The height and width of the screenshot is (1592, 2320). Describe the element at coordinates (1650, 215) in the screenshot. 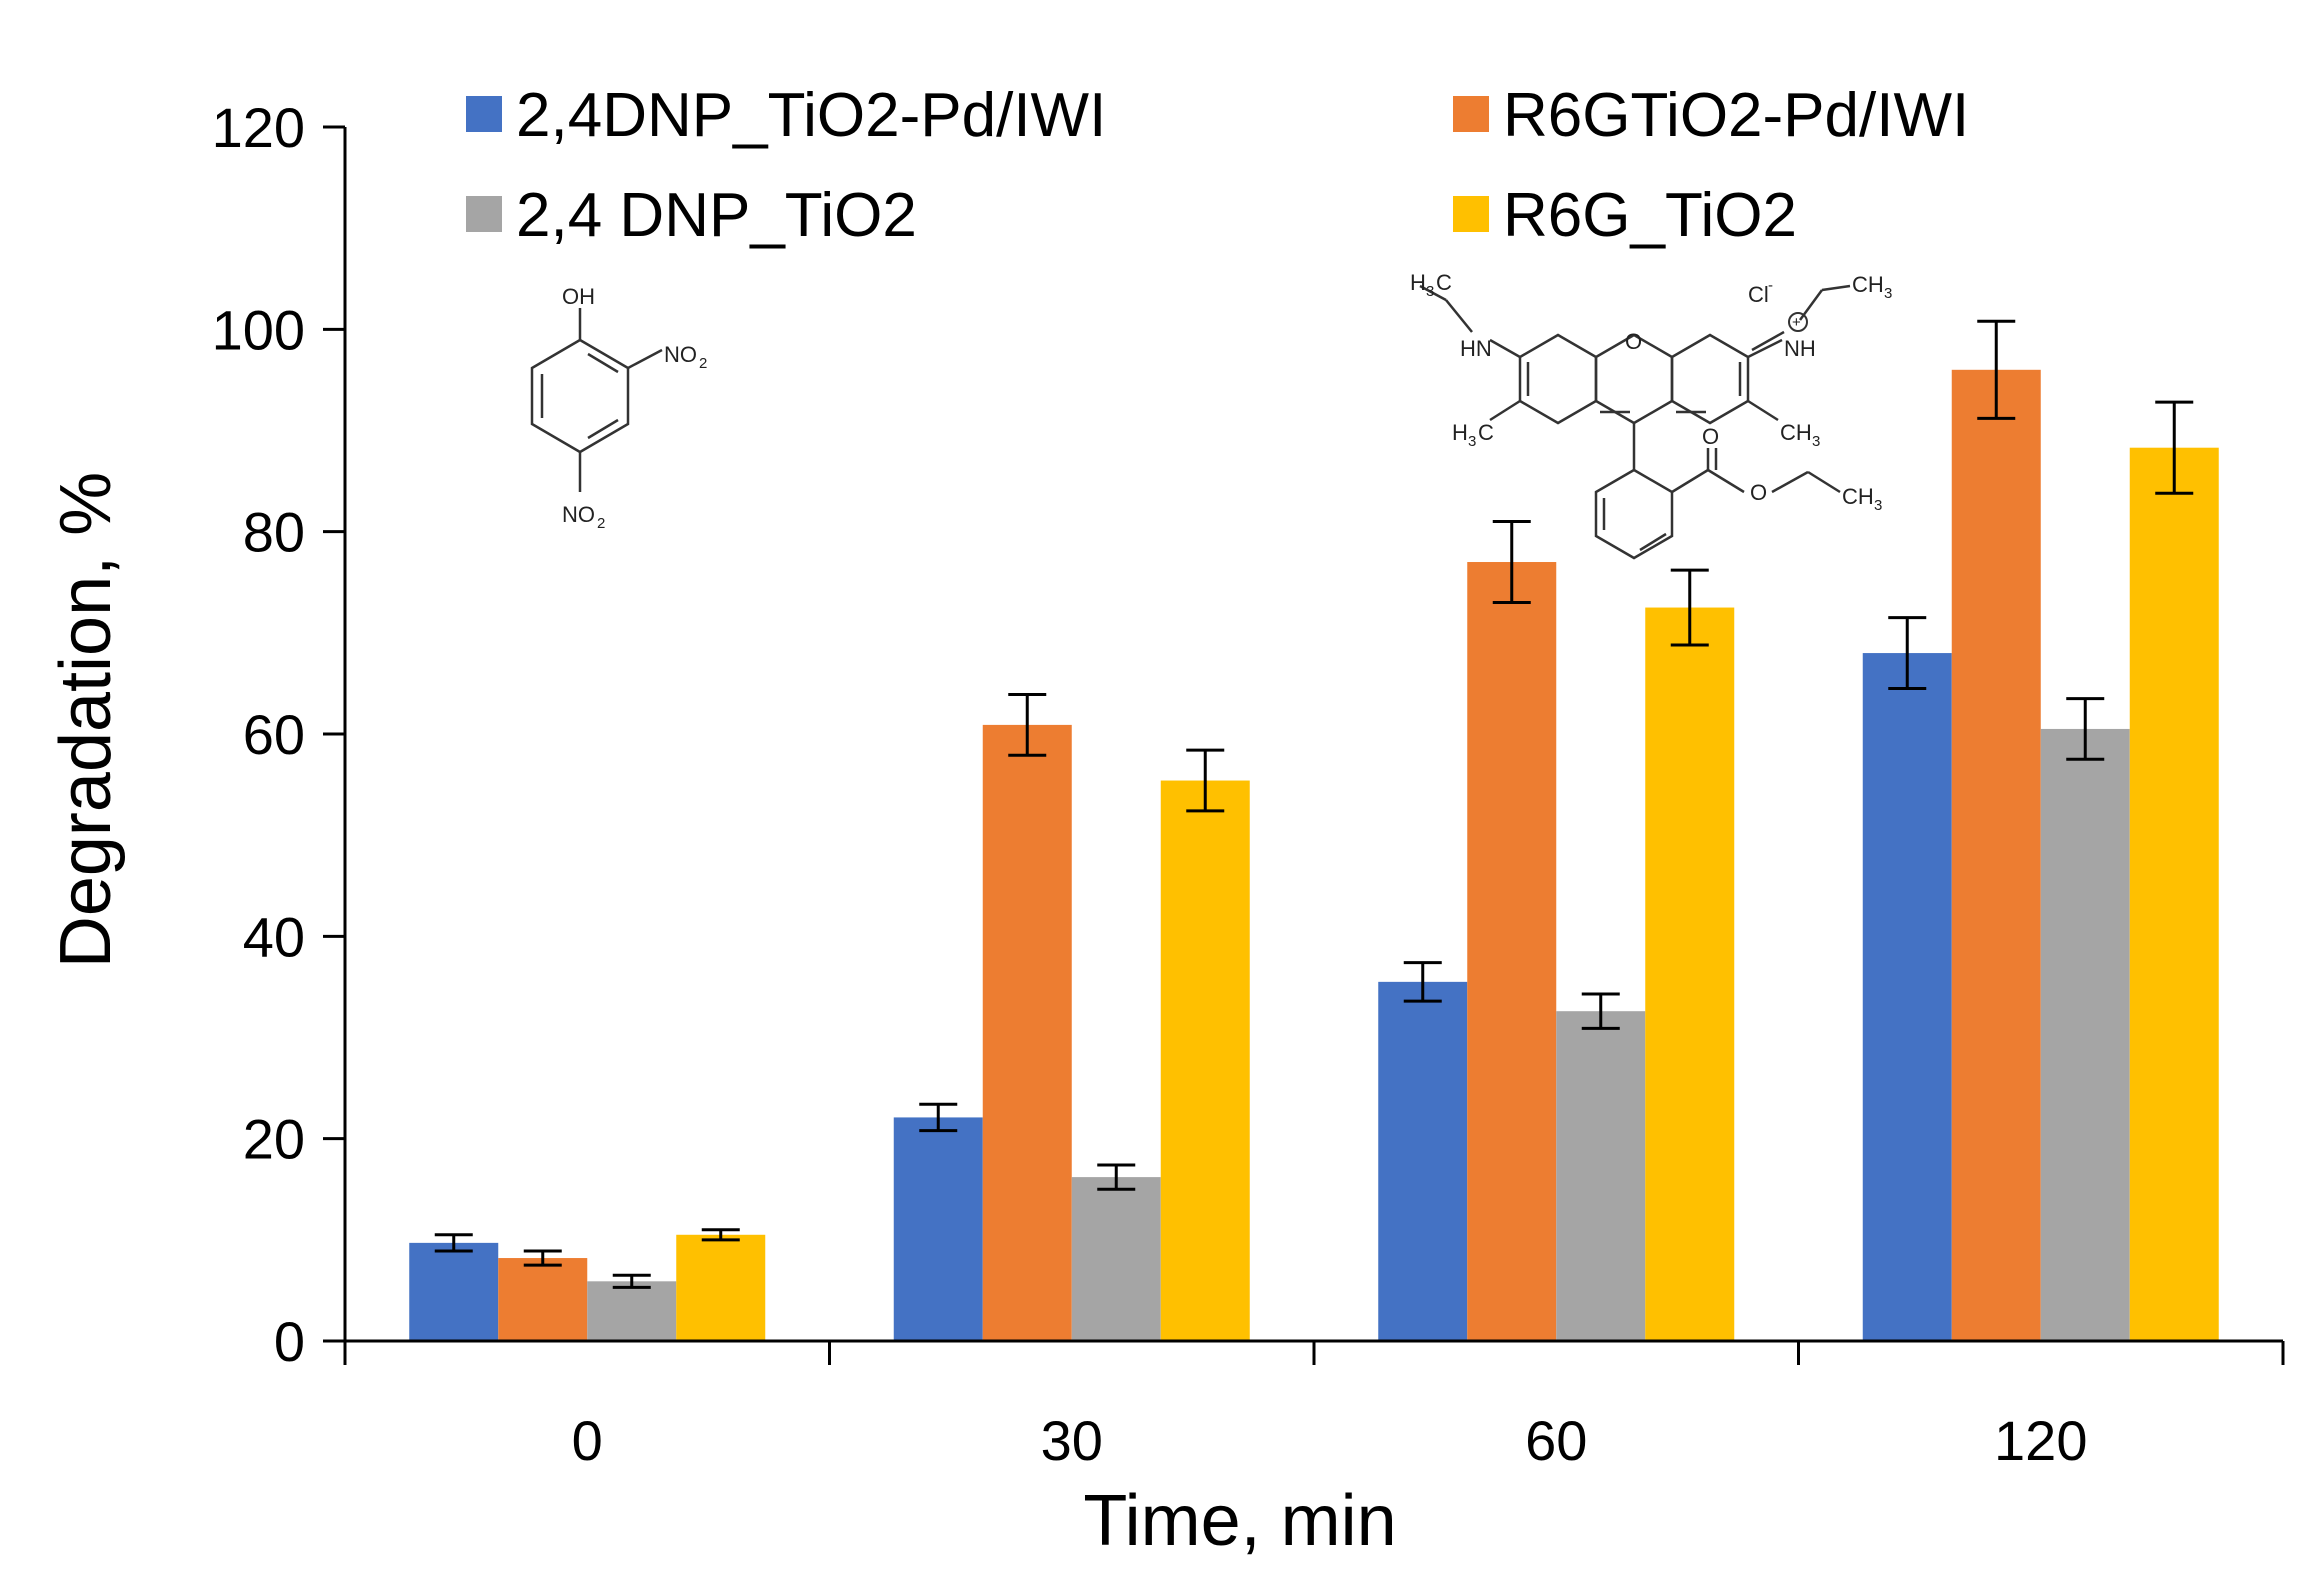

I see `legend-label-3: R6G_TiO2` at that location.